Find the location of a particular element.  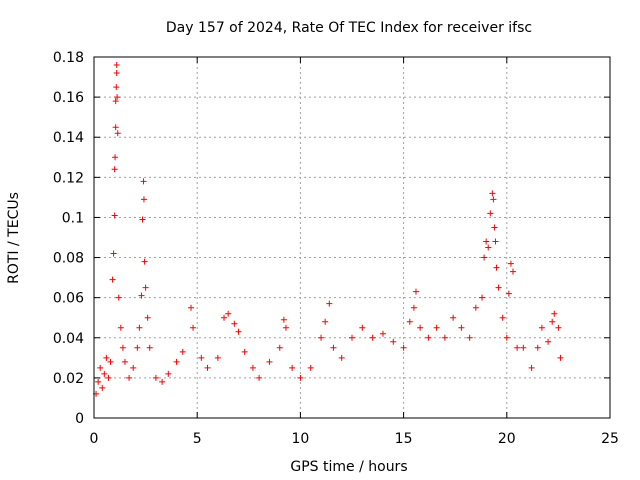

x-tick-label: 15 is located at coordinates (404, 439).